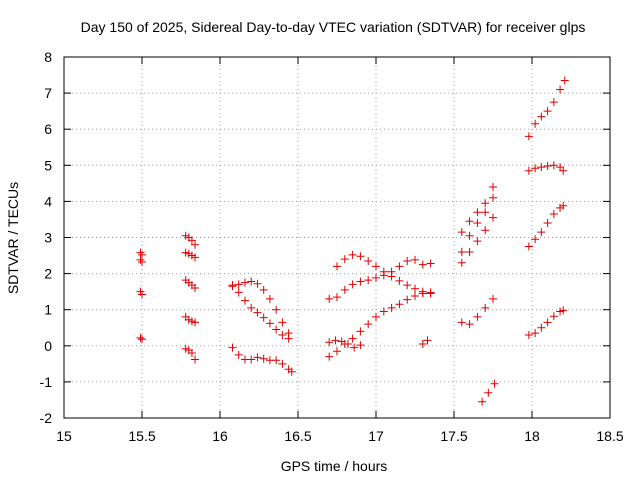  What do you see at coordinates (334, 466) in the screenshot?
I see `x-axis-label: GPS time / hours` at bounding box center [334, 466].